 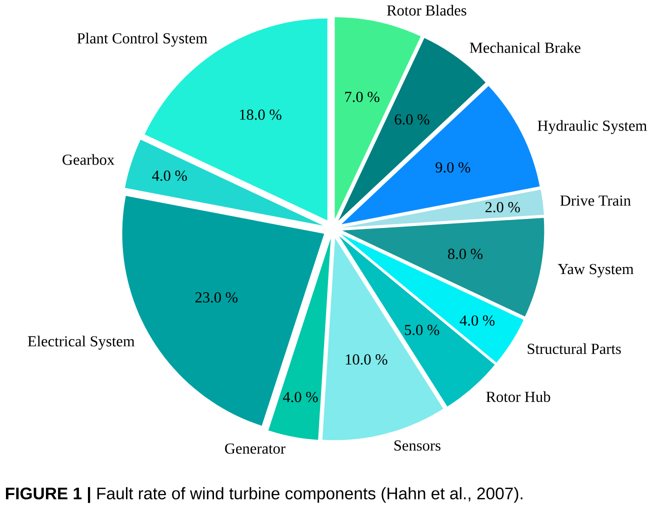 I want to click on data-label: 6.0 %, so click(x=412, y=119).